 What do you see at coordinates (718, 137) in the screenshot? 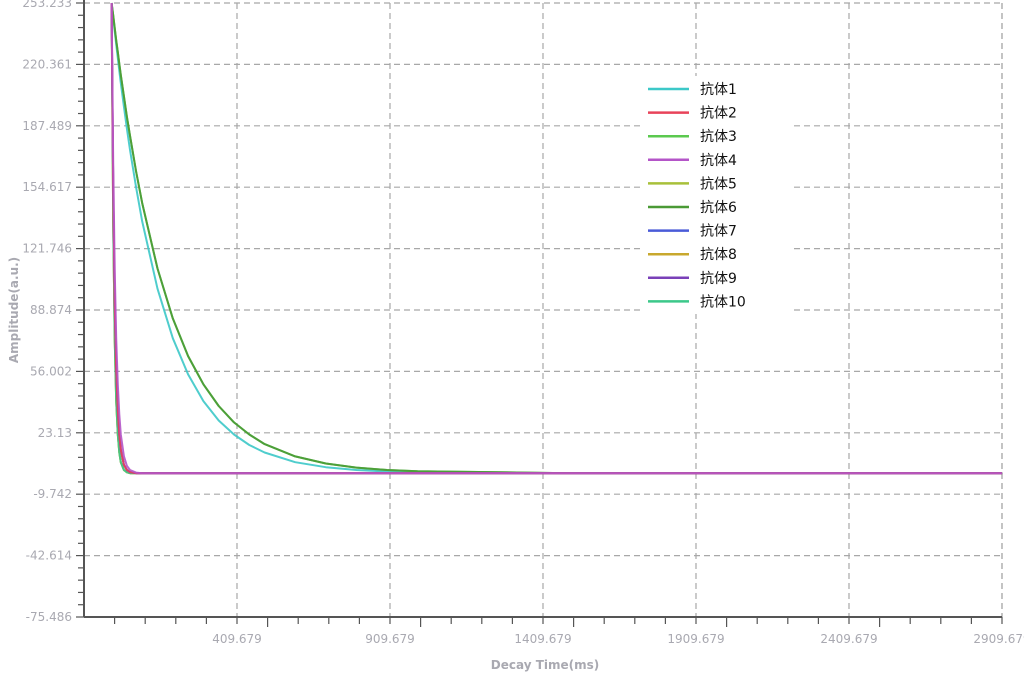
I see `legend-label-3: 抗体3` at bounding box center [718, 137].